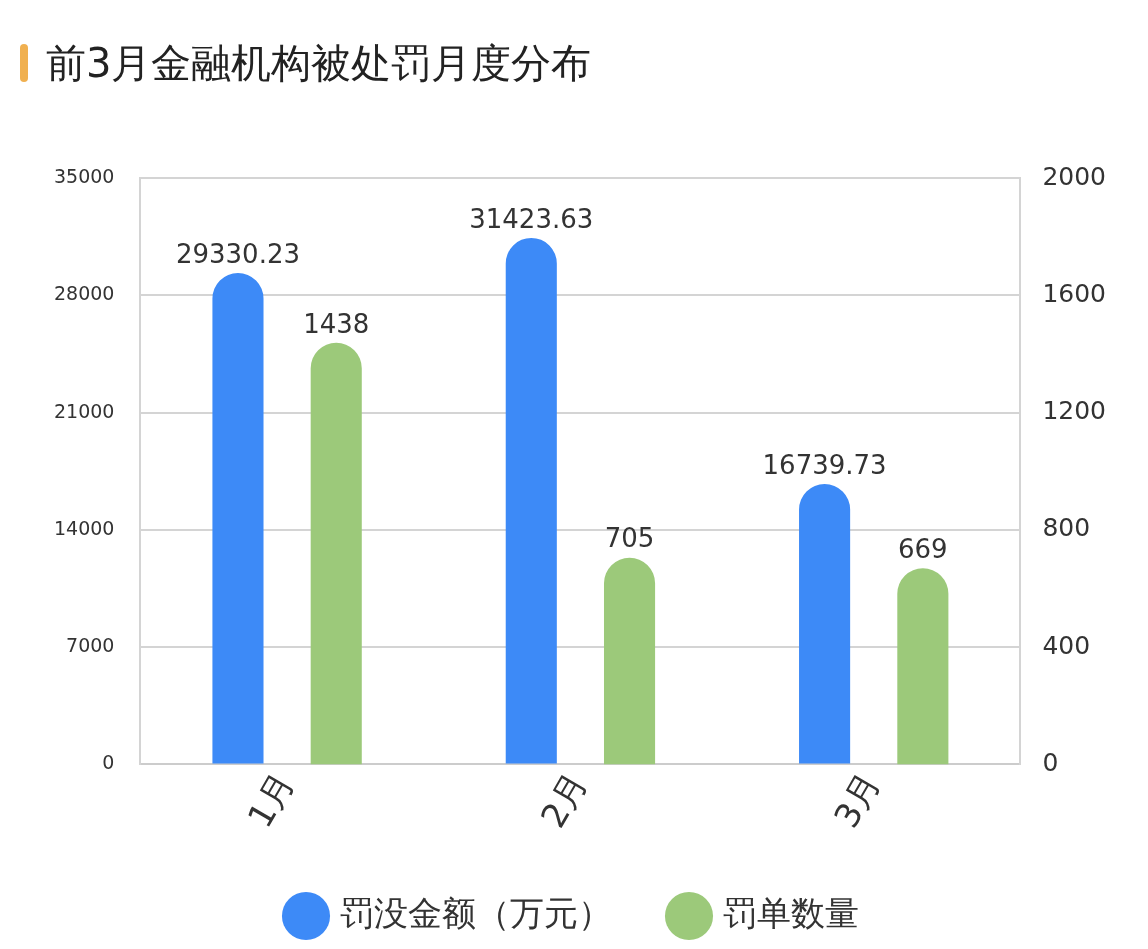 The image size is (1148, 949). What do you see at coordinates (923, 549) in the screenshot?
I see `data-label: 669` at bounding box center [923, 549].